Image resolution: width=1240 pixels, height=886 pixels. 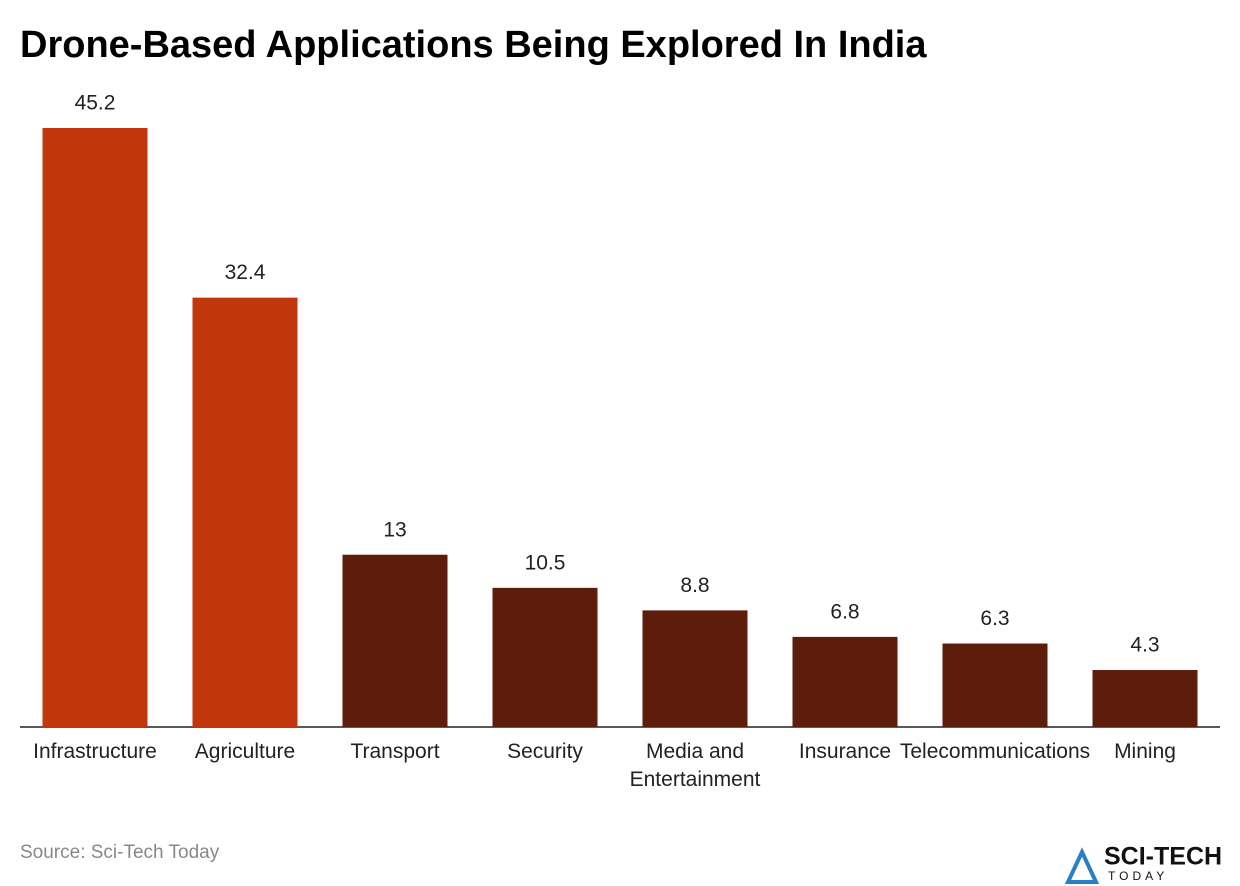 What do you see at coordinates (95, 103) in the screenshot?
I see `value-label: 45.2` at bounding box center [95, 103].